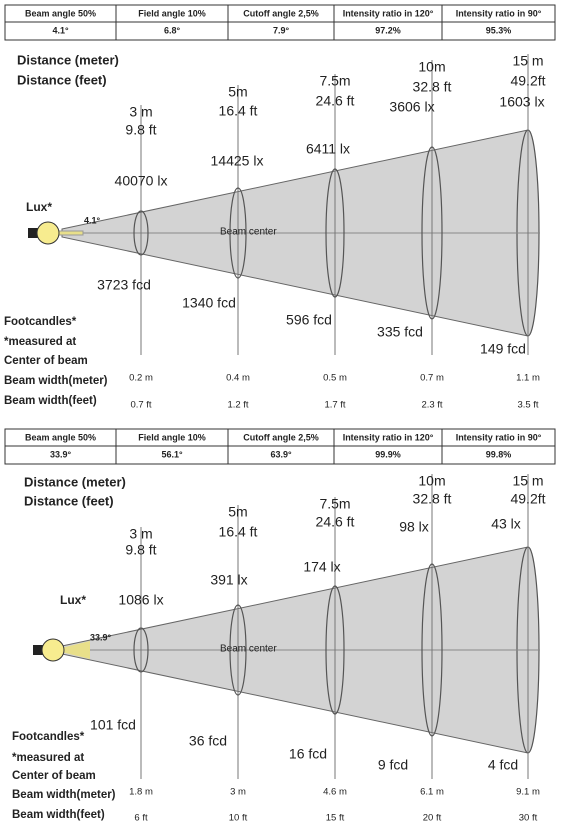 This screenshot has width=569, height=829. What do you see at coordinates (172, 454) in the screenshot?
I see `table-value: 56.1°` at bounding box center [172, 454].